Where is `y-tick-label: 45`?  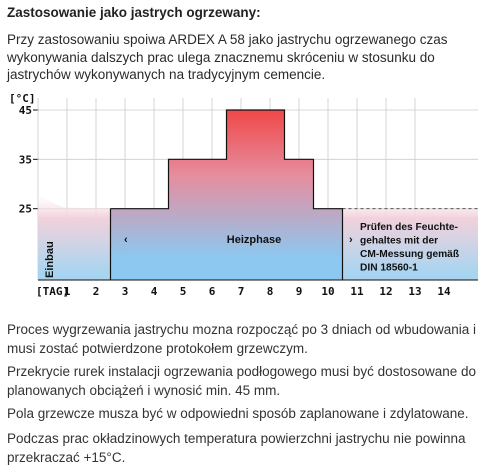
y-tick-label: 45 is located at coordinates (25, 110).